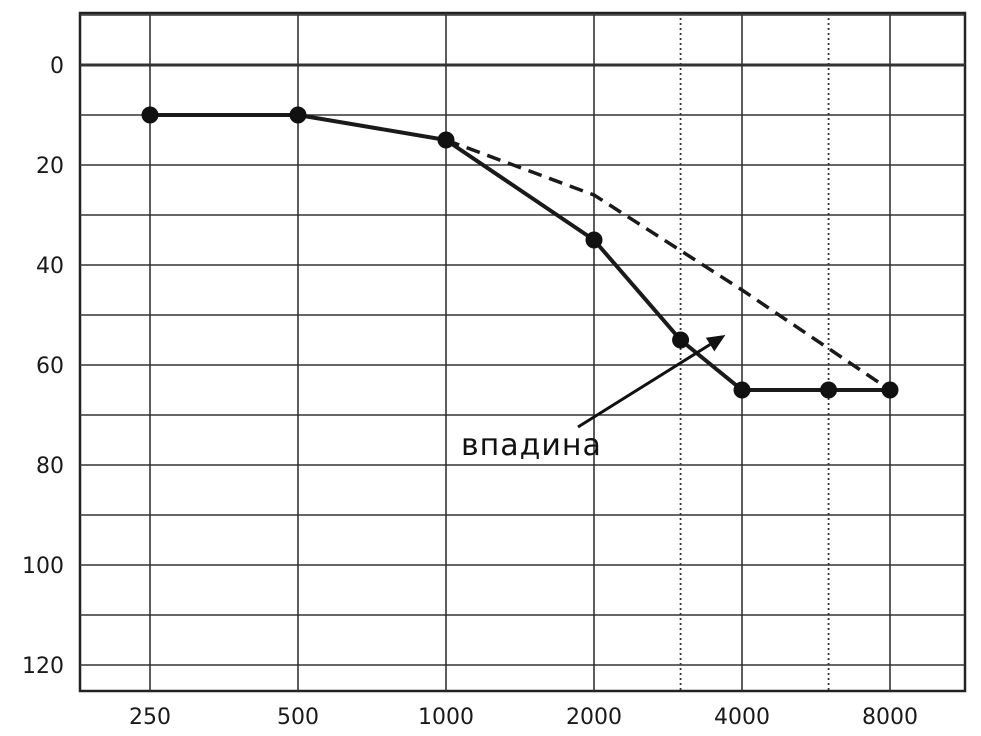 This screenshot has width=981, height=736. I want to click on x-tick-label: 8000, so click(890, 717).